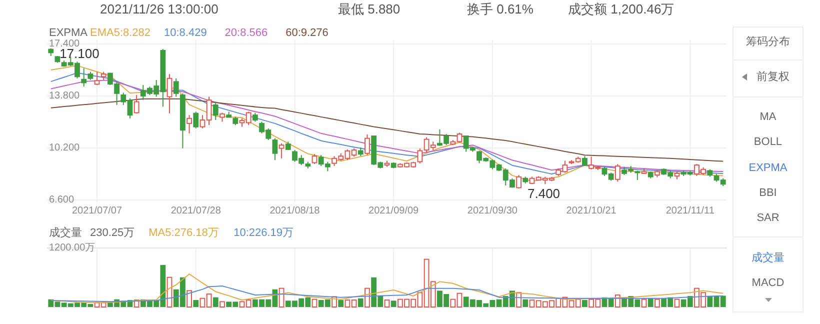 The height and width of the screenshot is (324, 820). Describe the element at coordinates (307, 32) in the screenshot. I see `text: 60:9.276` at that location.